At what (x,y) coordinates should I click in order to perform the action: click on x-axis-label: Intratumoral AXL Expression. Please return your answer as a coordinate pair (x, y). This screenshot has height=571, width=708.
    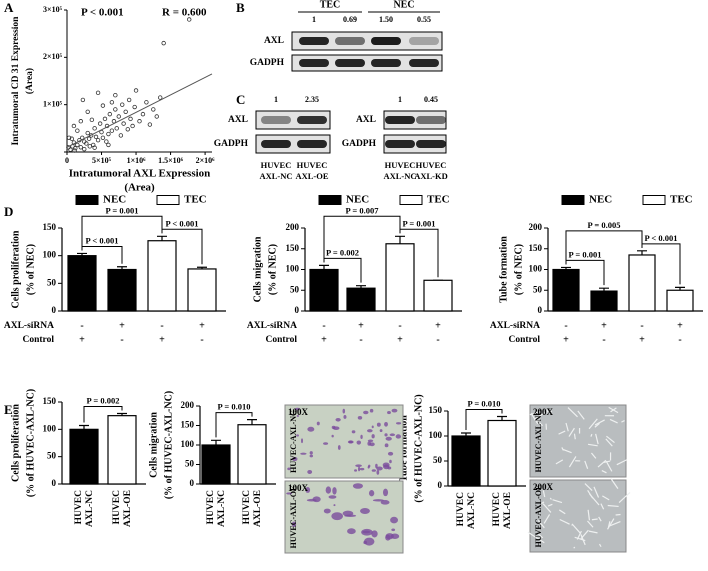
    Looking at the image, I should click on (140, 174).